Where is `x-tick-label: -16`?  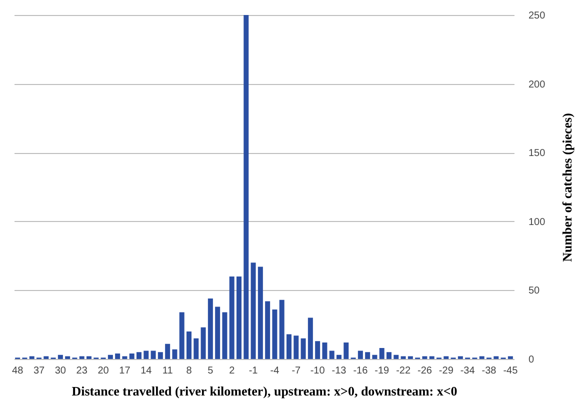 x-tick-label: -16 is located at coordinates (360, 371).